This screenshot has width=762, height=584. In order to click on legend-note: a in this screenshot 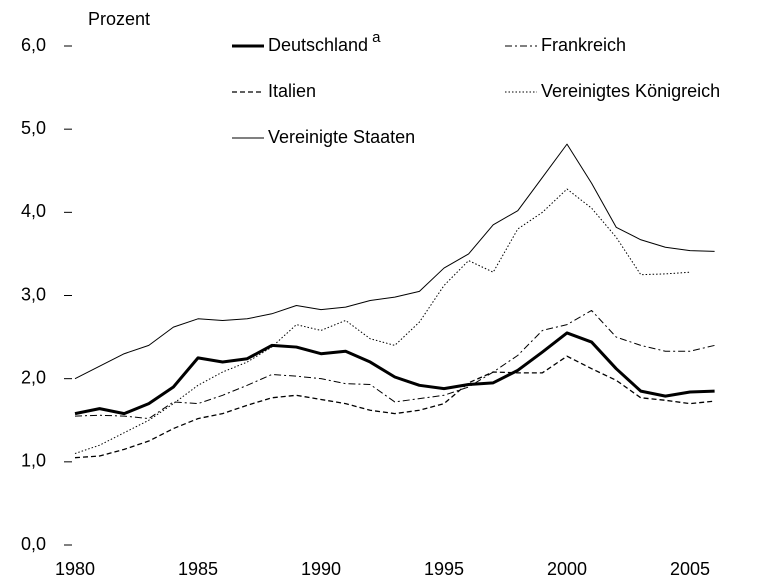, I will do `click(376, 37)`.